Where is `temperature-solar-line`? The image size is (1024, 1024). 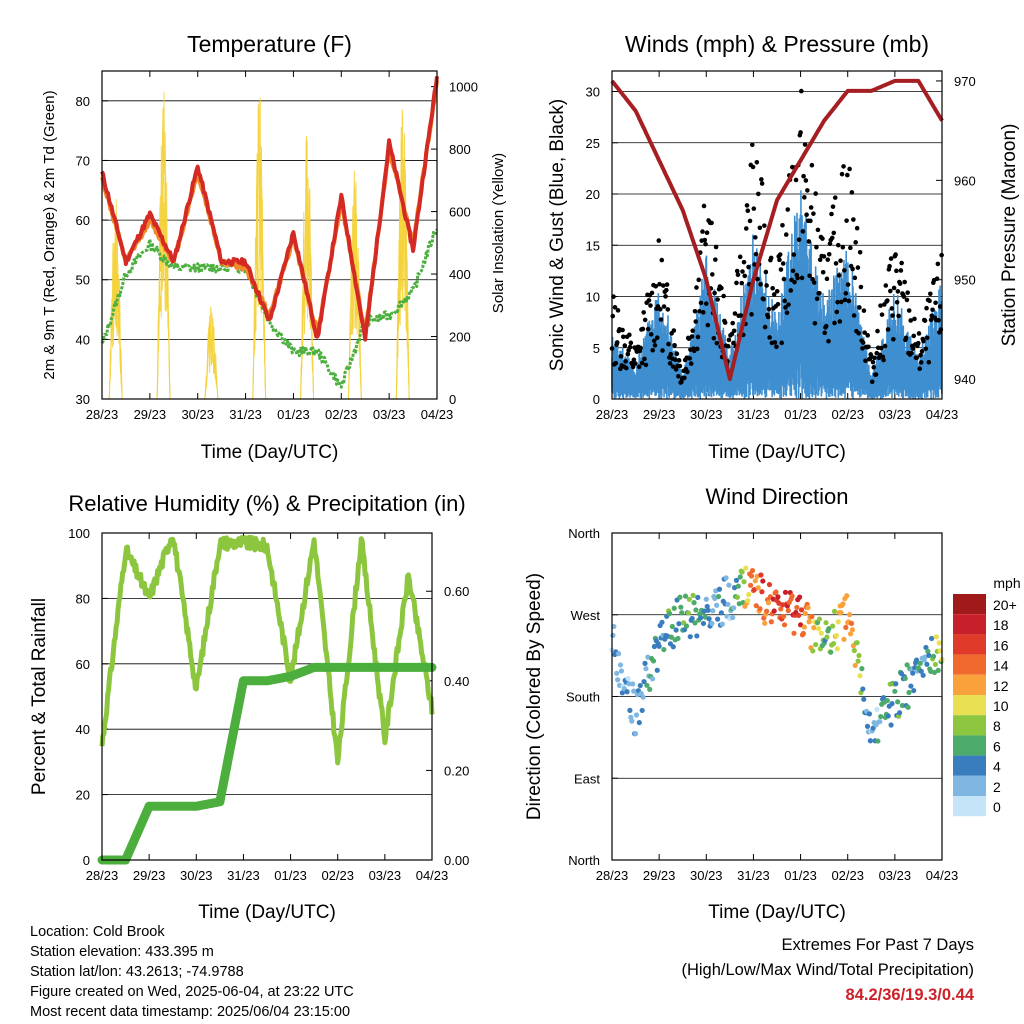
temperature-solar-line is located at coordinates (263, 248).